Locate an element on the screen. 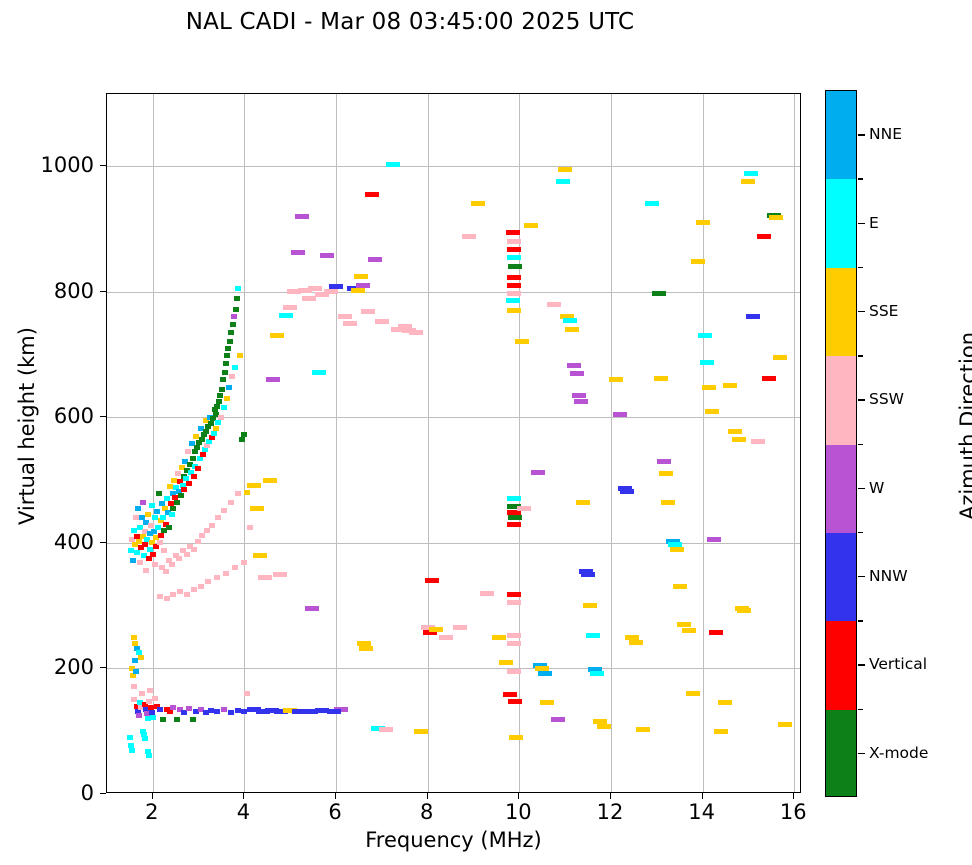 Image resolution: width=972 pixels, height=865 pixels. y-tick-label: 400 is located at coordinates (73, 541).